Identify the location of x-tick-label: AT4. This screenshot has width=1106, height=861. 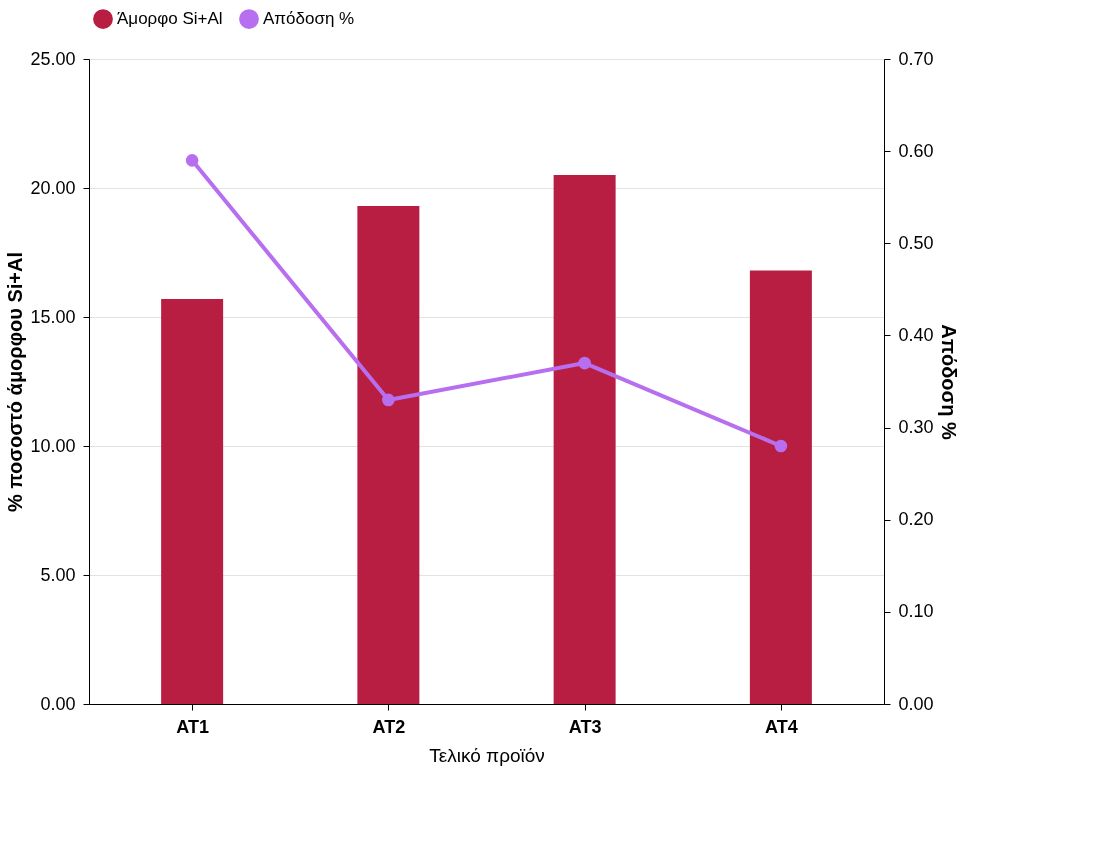
(781, 726).